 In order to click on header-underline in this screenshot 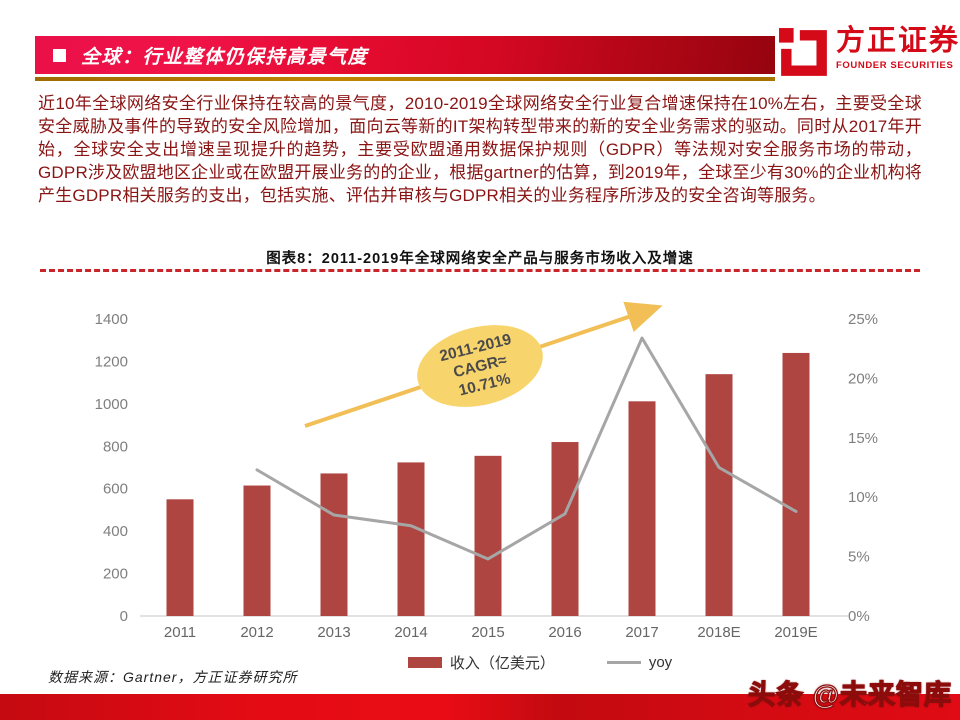, I will do `click(405, 79)`.